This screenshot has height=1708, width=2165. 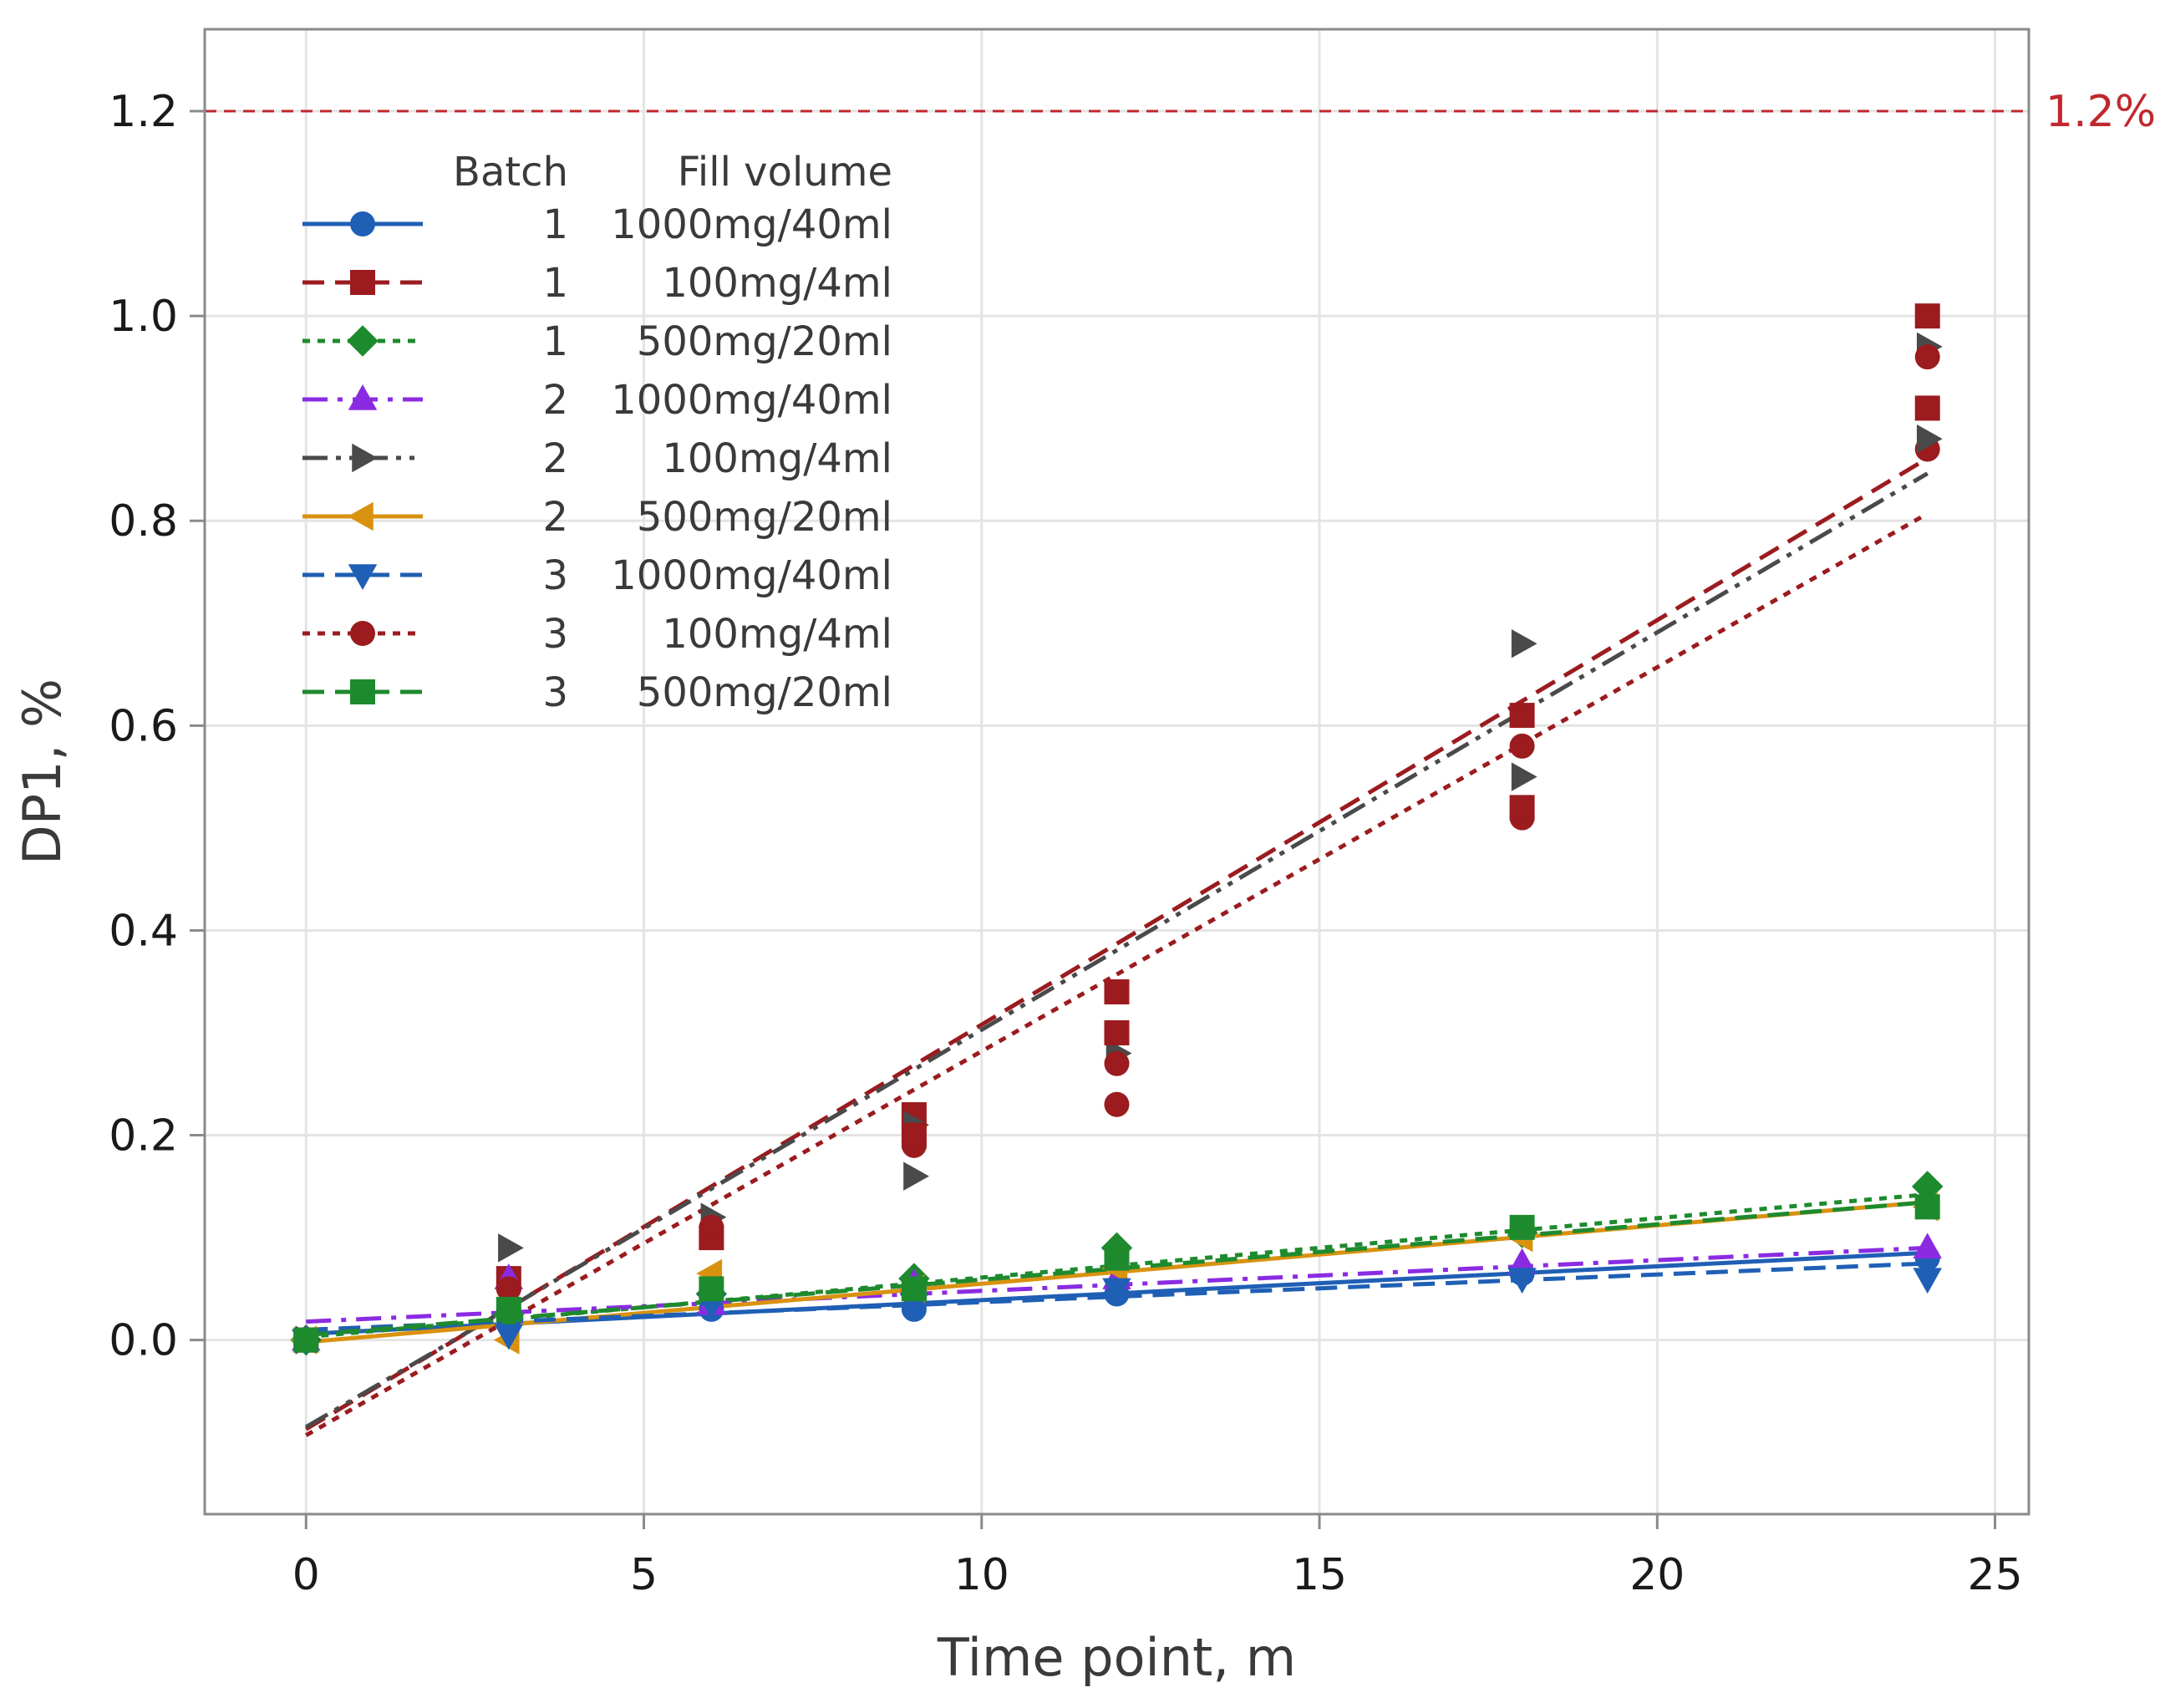 What do you see at coordinates (785, 172) in the screenshot?
I see `legend-header-fill-volume: Fill volume` at bounding box center [785, 172].